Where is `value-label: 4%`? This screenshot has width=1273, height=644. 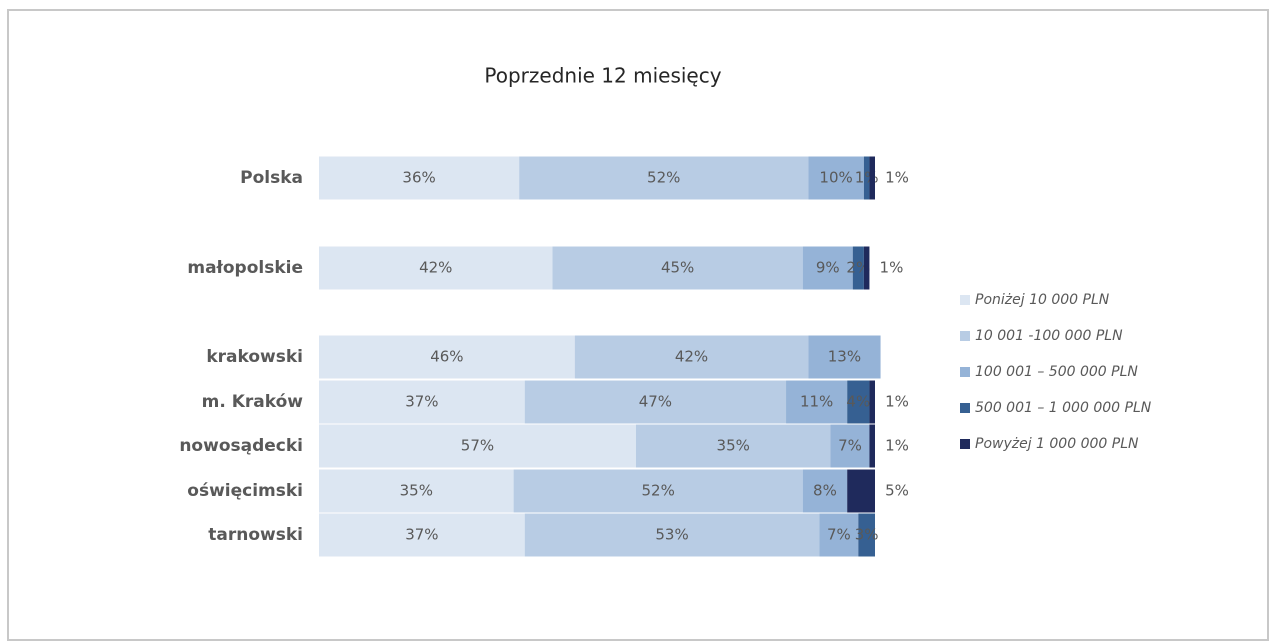 value-label: 4% is located at coordinates (858, 402).